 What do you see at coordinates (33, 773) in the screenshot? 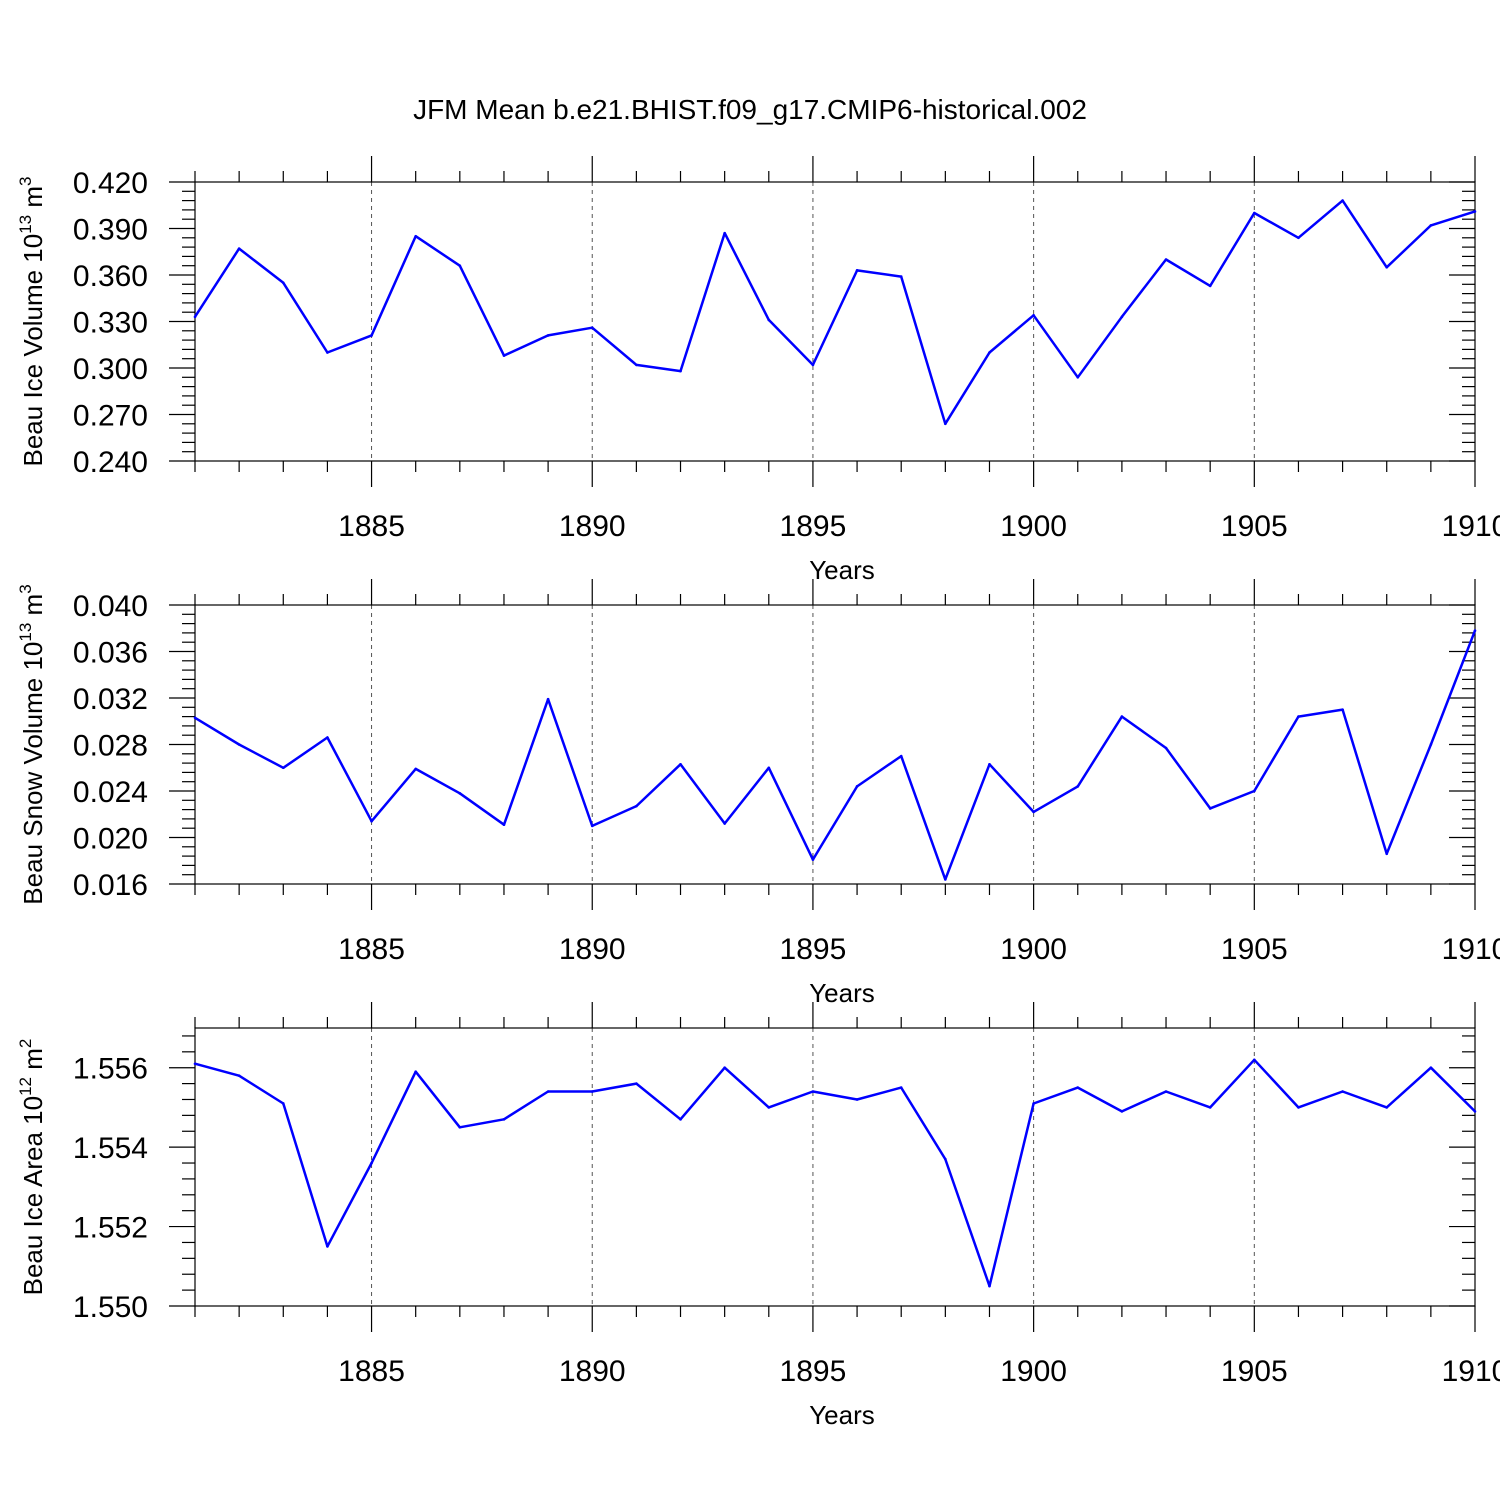
I see `y-axis-label-text: Beau Snow Volume 10` at bounding box center [33, 773].